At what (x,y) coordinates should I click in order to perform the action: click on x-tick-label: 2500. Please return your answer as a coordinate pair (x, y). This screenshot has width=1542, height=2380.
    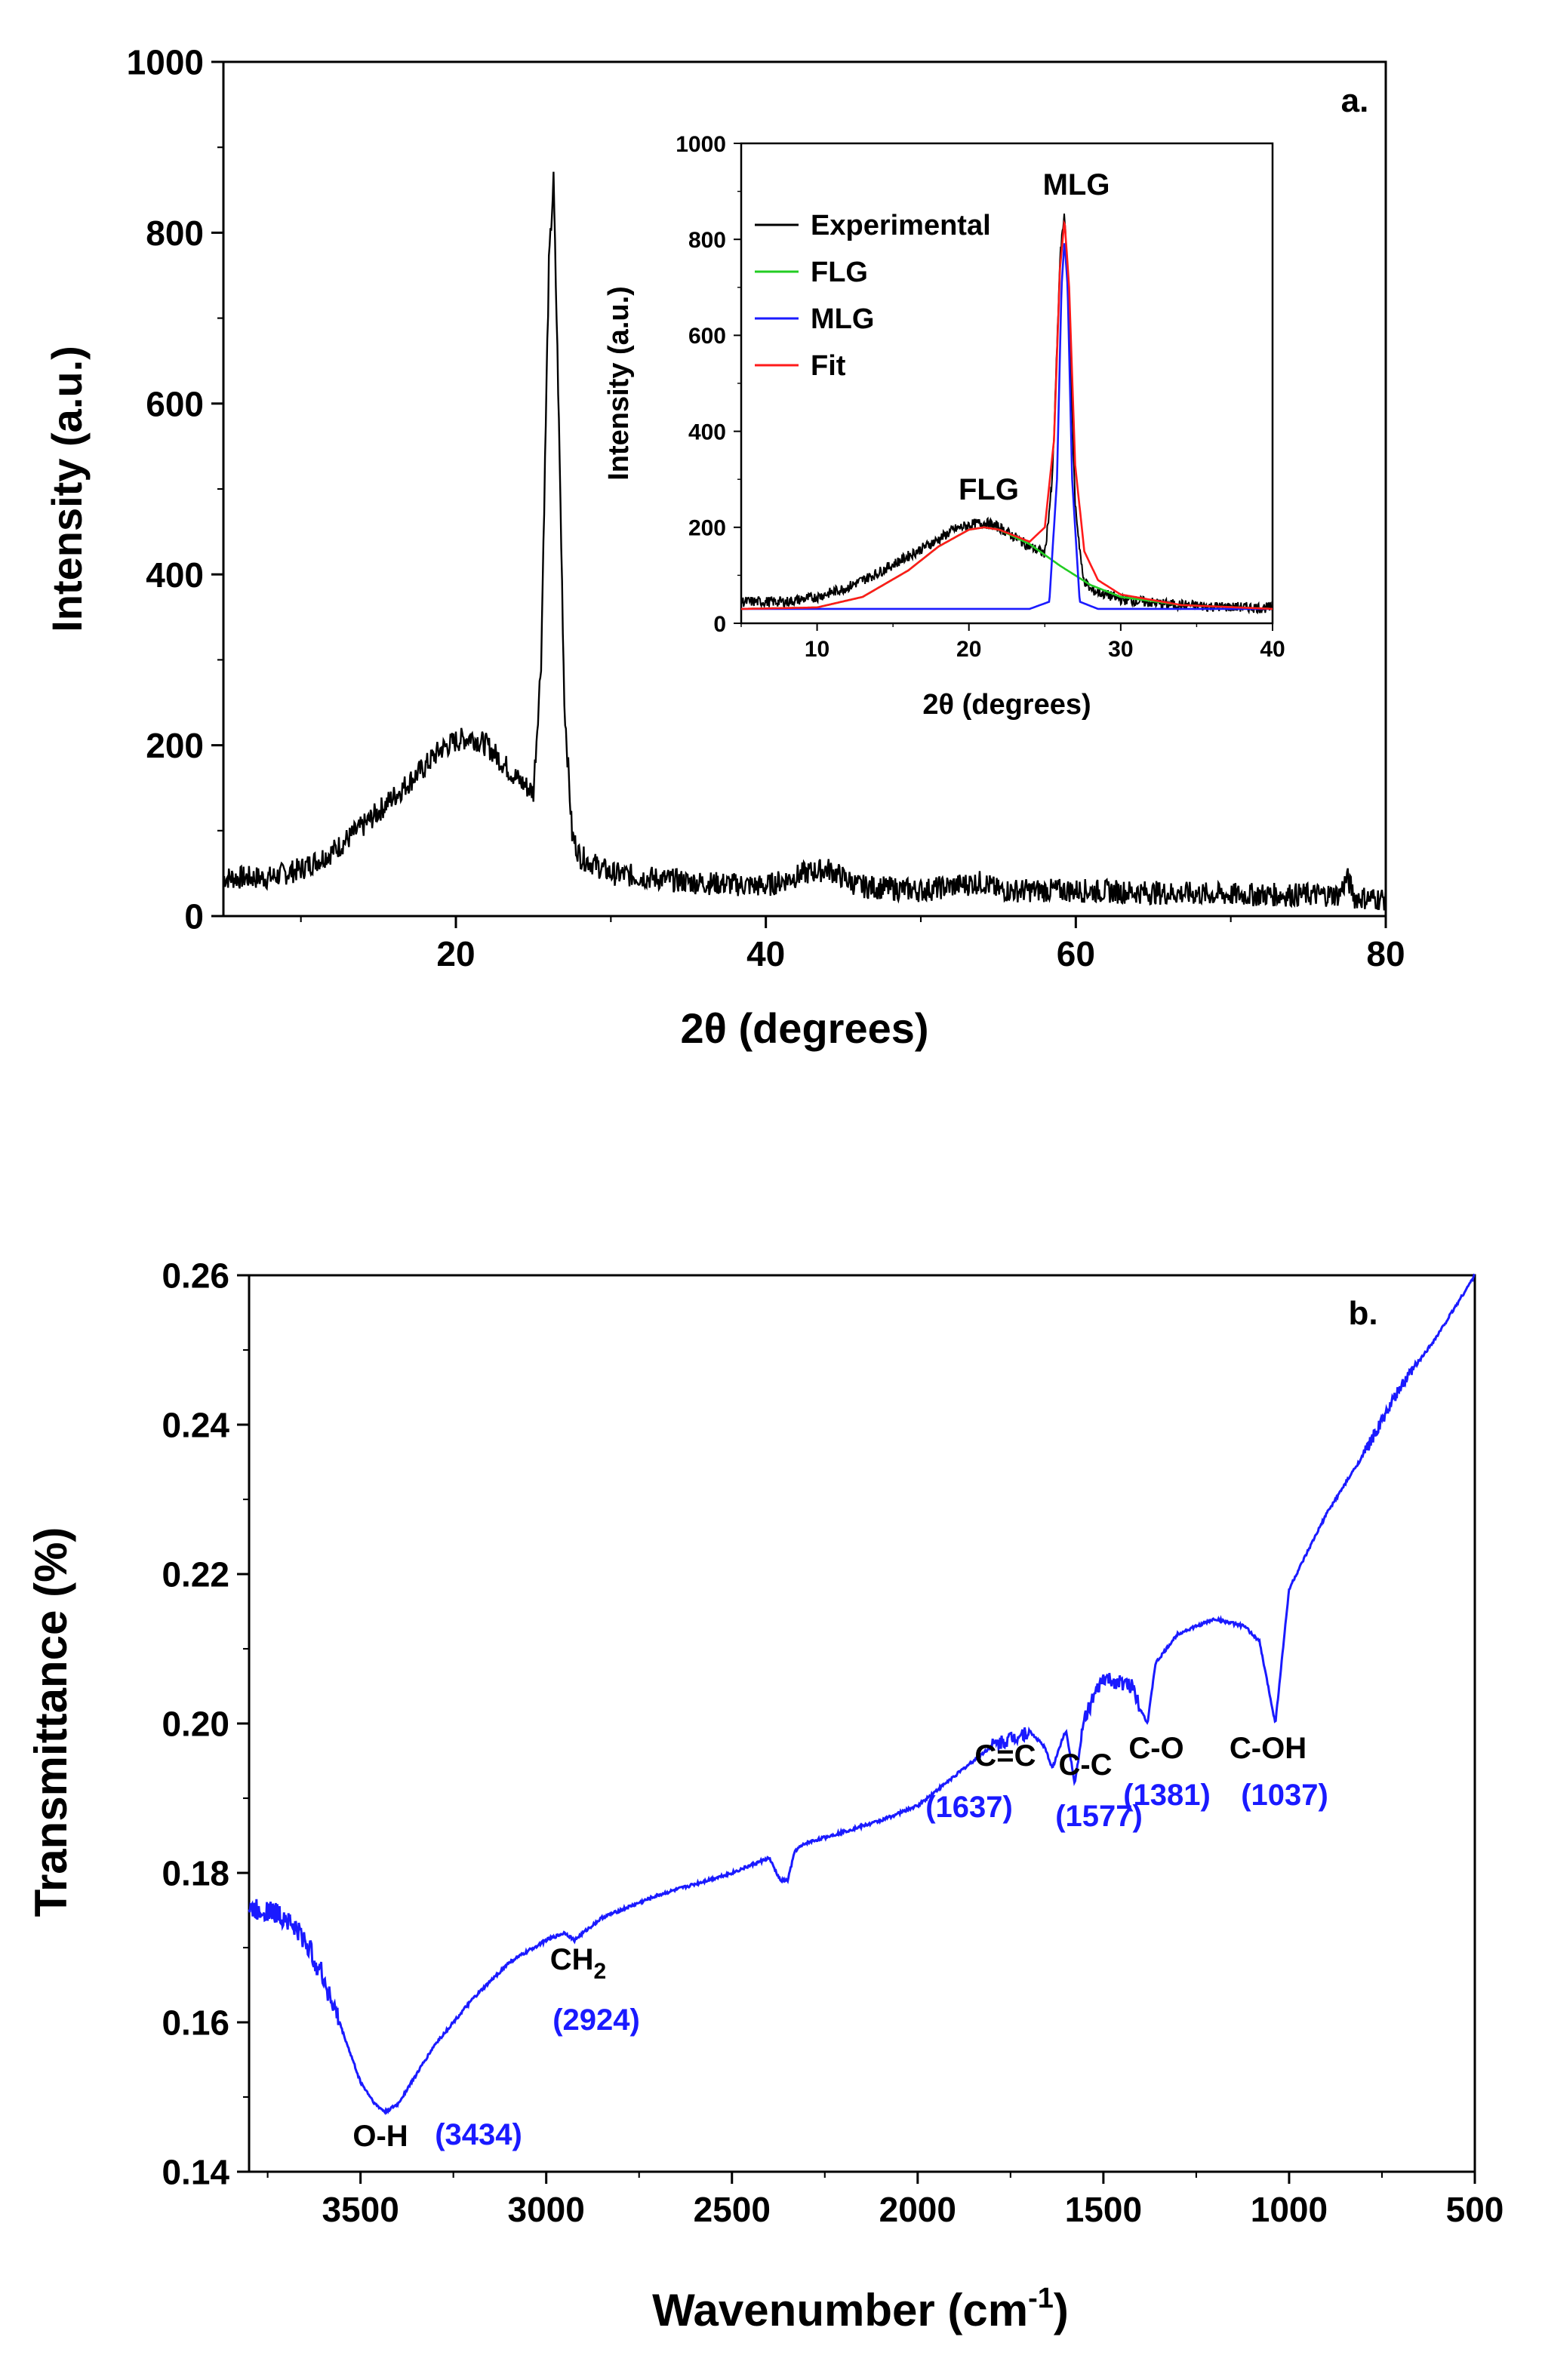
    Looking at the image, I should click on (732, 2209).